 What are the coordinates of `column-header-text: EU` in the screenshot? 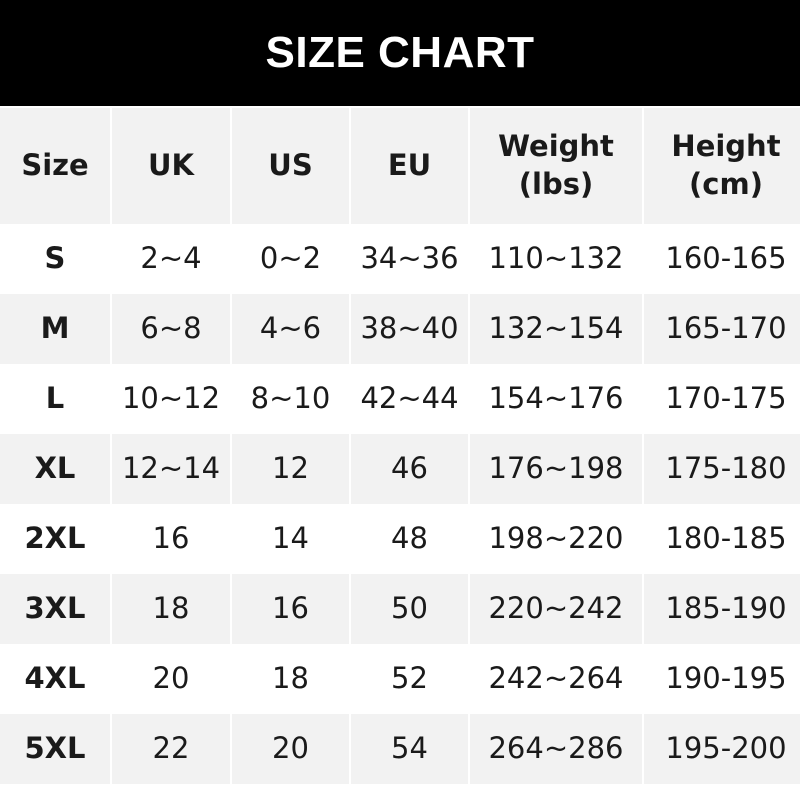 It's located at (409, 165).